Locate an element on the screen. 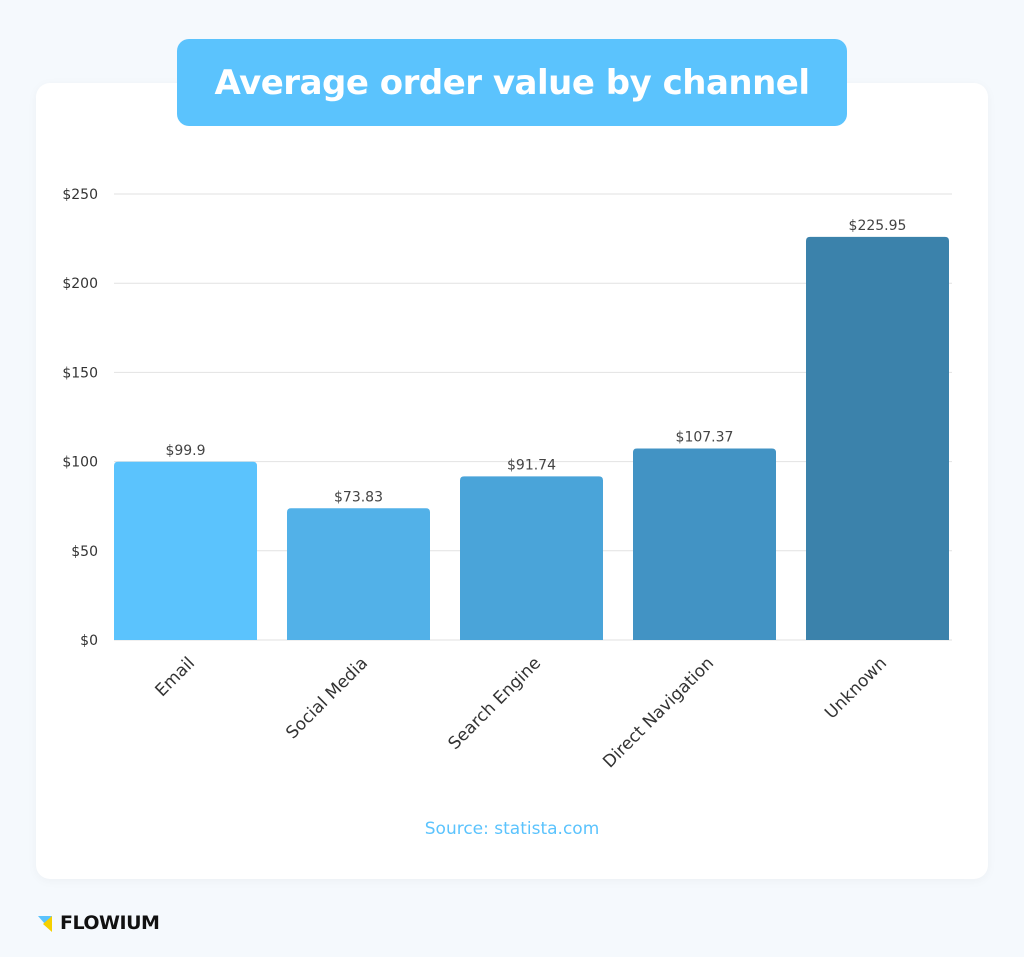  x-tick-label: Social Media is located at coordinates (327, 698).